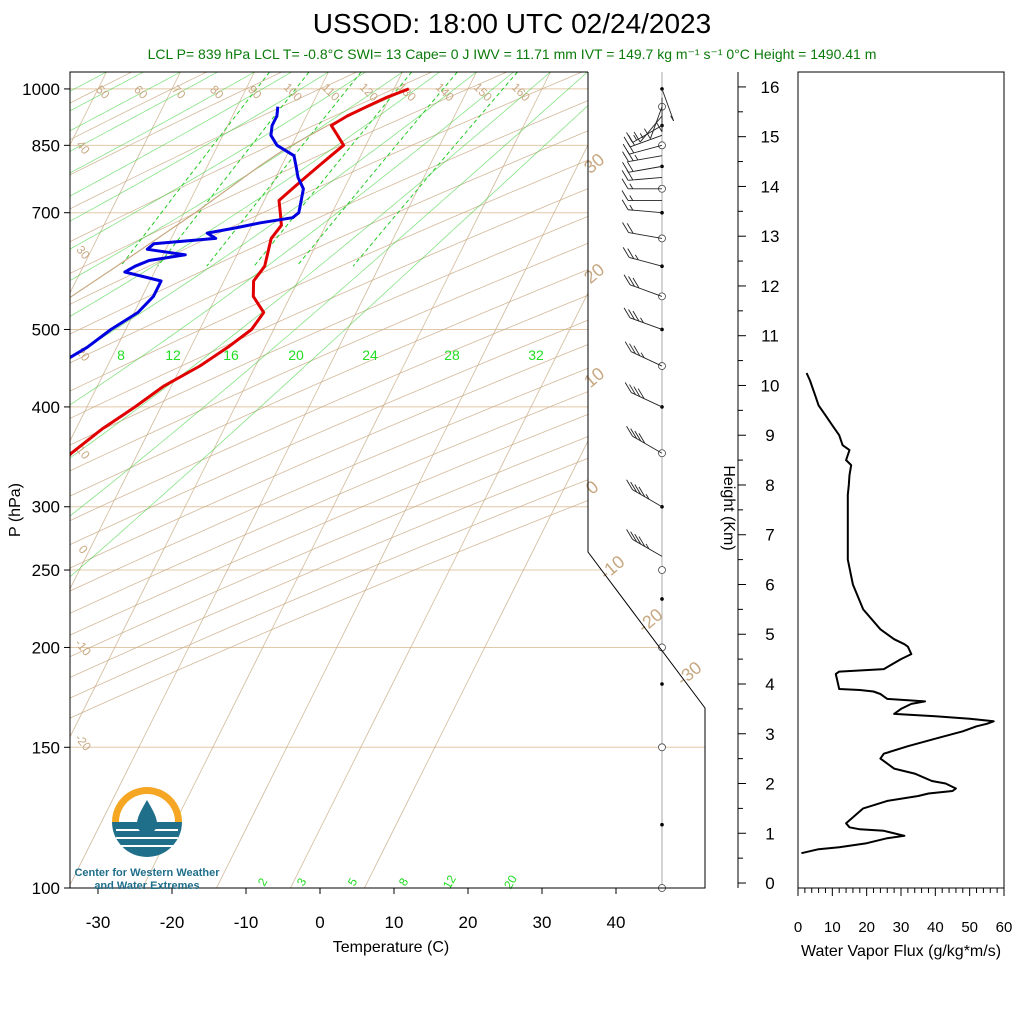 Image resolution: width=1024 pixels, height=1024 pixels. I want to click on moist-adiabat-label: 10, so click(594, 377).